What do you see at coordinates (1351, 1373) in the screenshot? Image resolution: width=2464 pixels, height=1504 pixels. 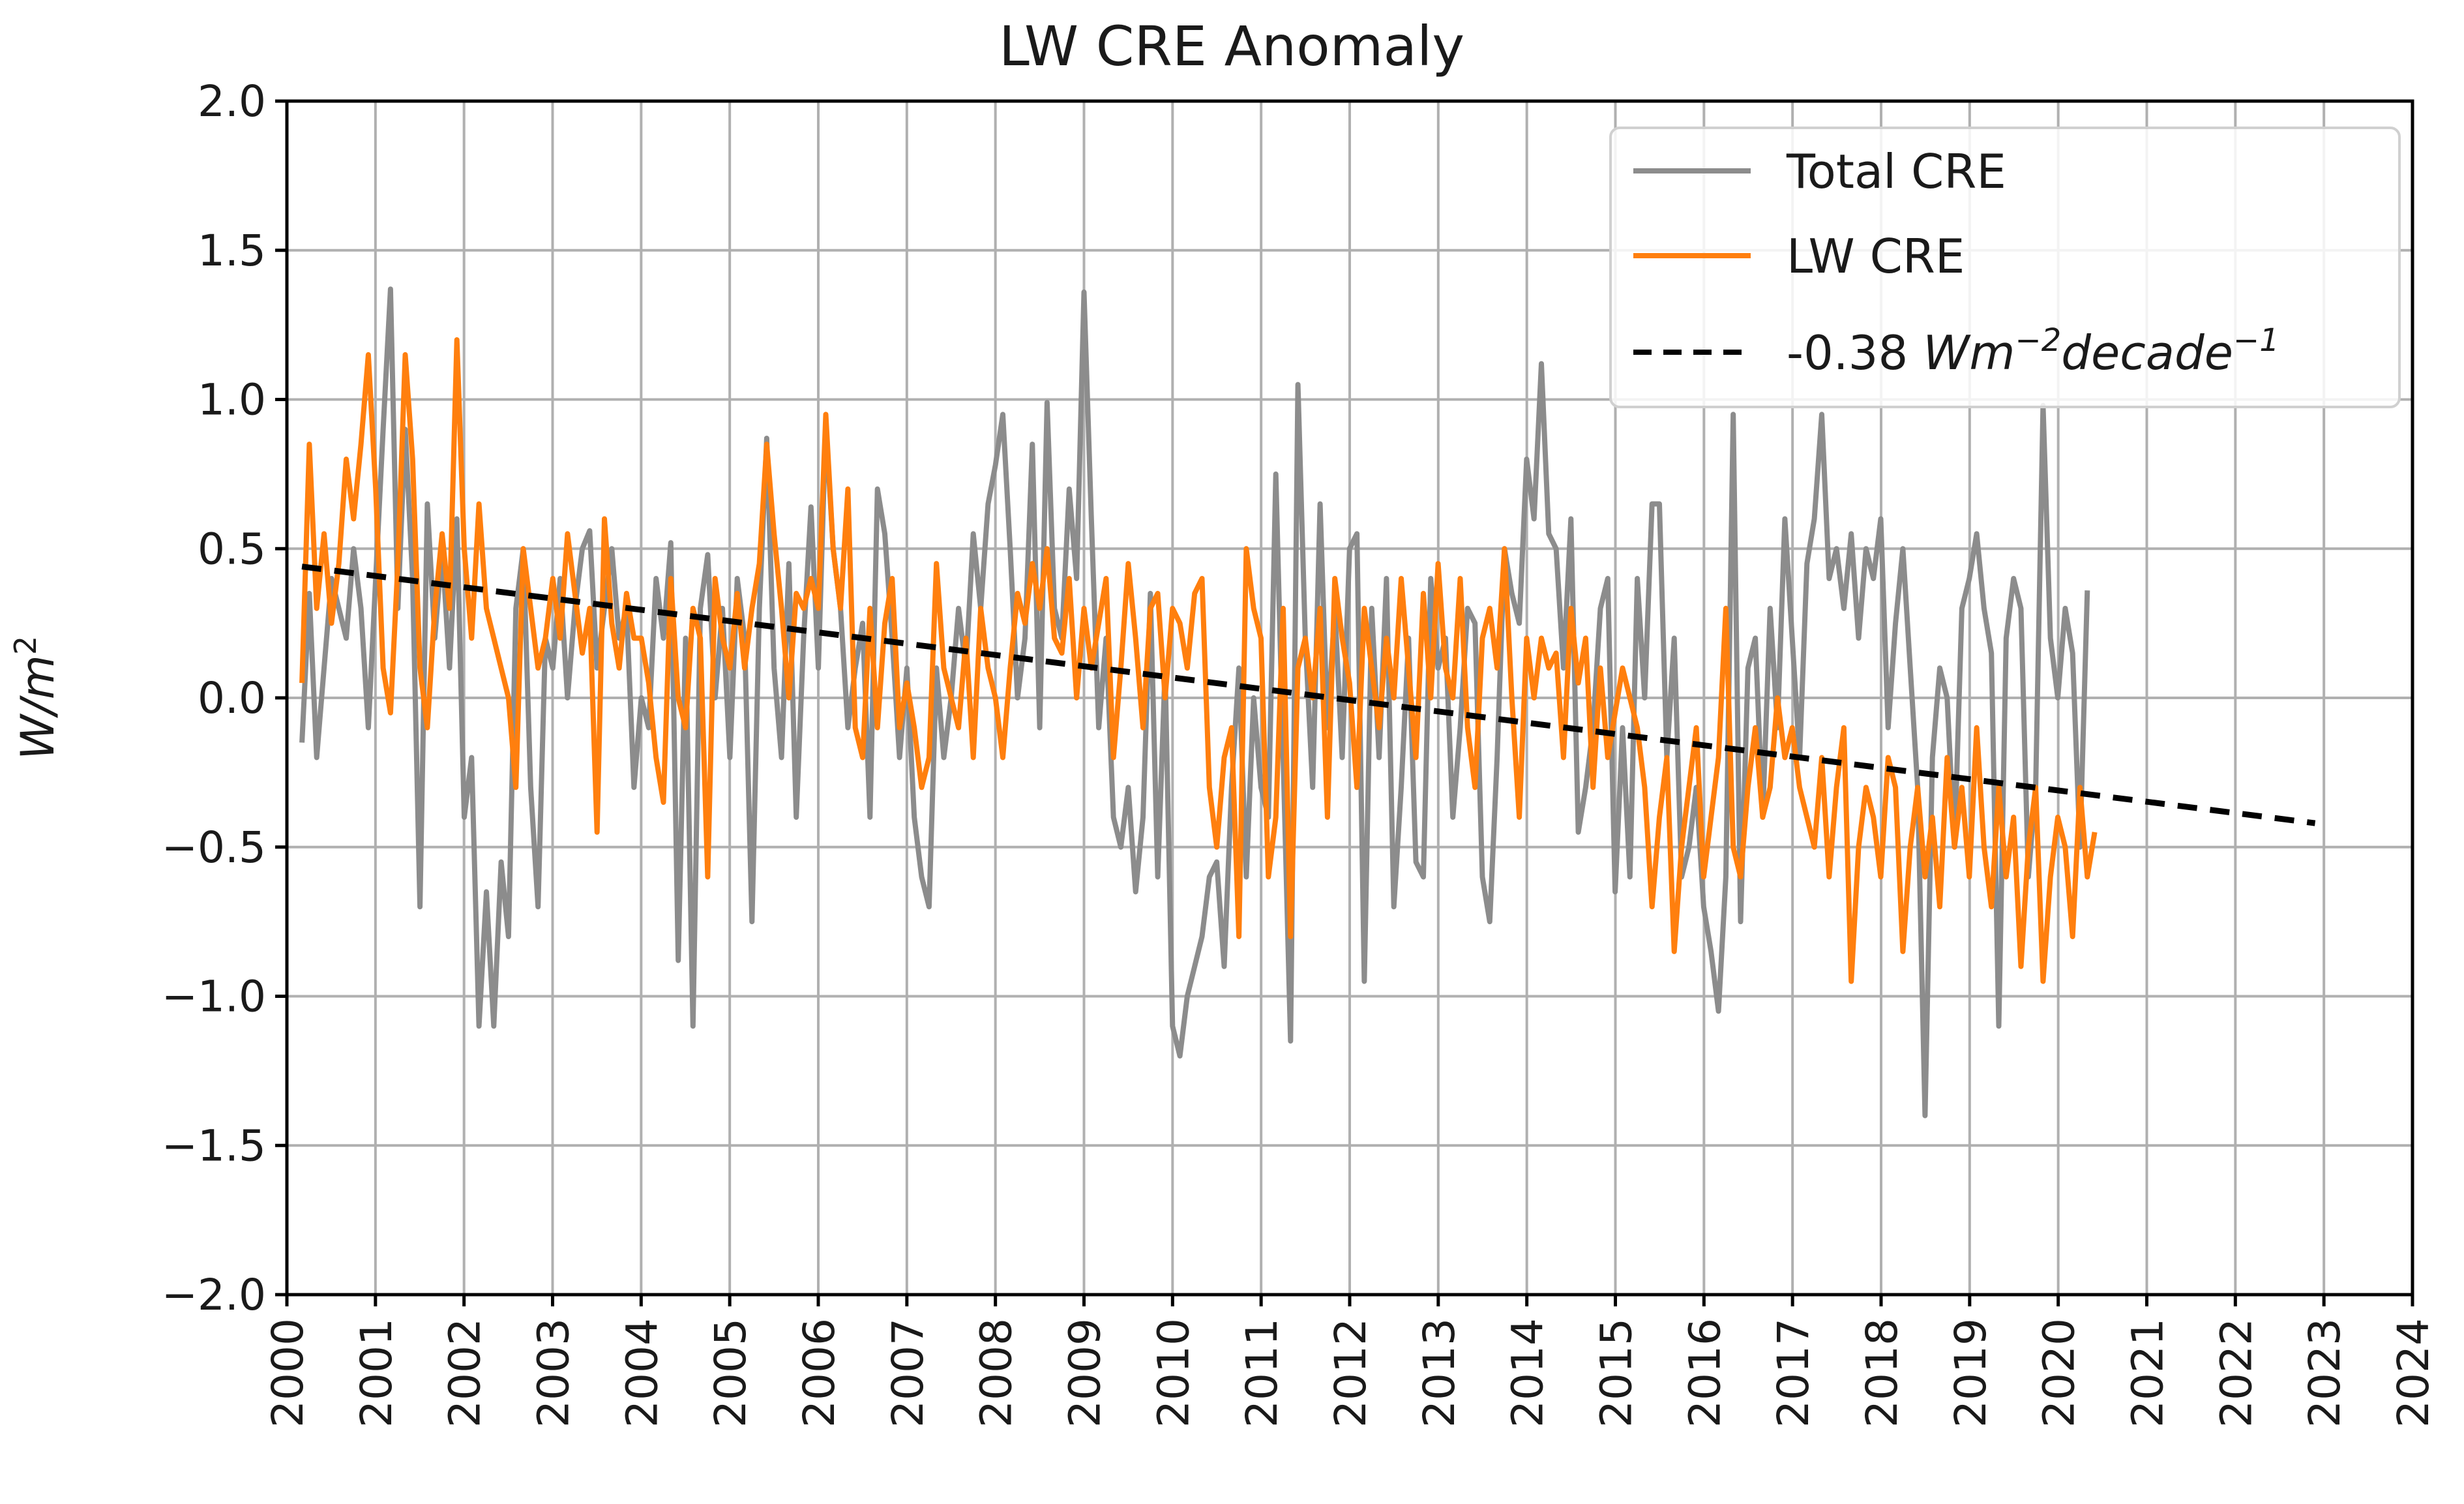 I see `x-tick-label-2012: 2012` at bounding box center [1351, 1373].